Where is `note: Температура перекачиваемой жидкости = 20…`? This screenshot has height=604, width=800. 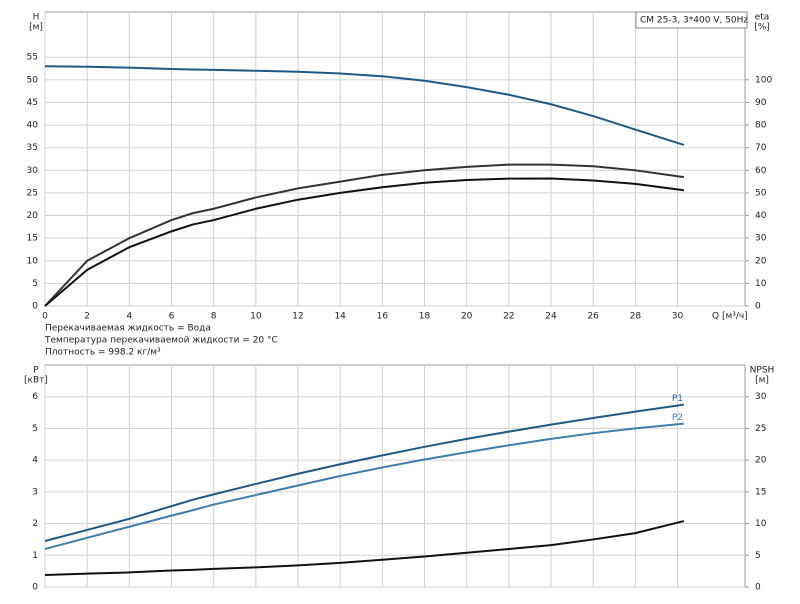
note: Температура перекачиваемой жидкости = 20… is located at coordinates (161, 341).